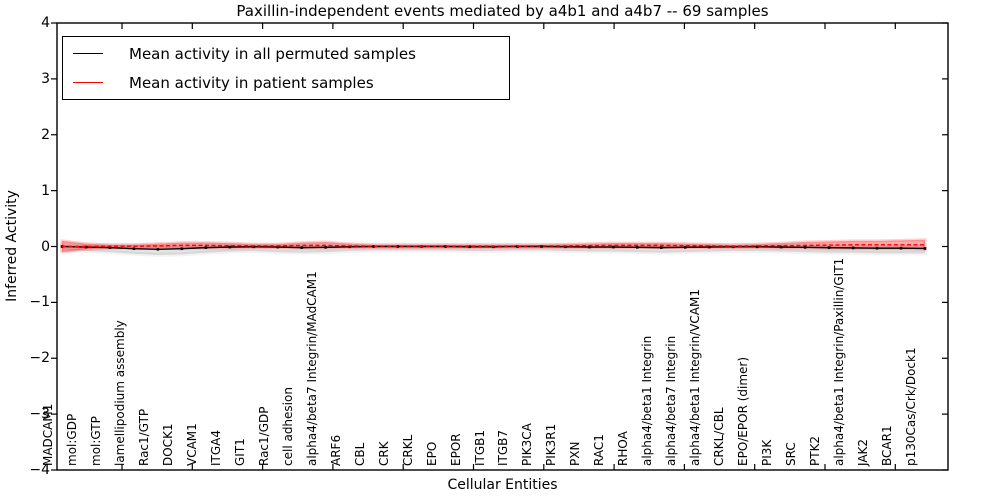 This screenshot has width=1000, height=500. Describe the element at coordinates (335, 450) in the screenshot. I see `x-category-label: ARF6` at that location.